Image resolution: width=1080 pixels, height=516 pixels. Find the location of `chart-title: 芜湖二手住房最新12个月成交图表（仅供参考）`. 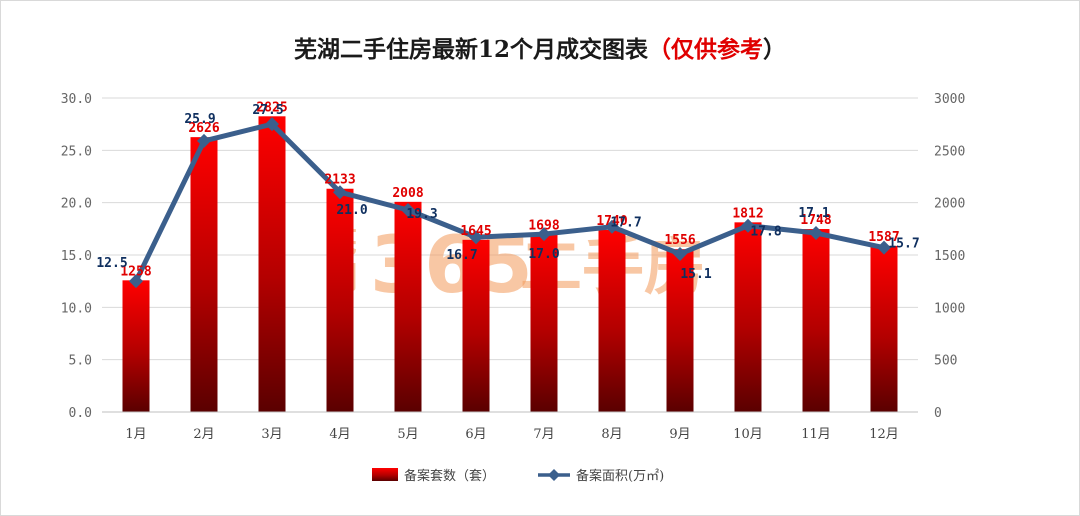

chart-title: 芜湖二手住房最新12个月成交图表（仅供参考） is located at coordinates (540, 47).